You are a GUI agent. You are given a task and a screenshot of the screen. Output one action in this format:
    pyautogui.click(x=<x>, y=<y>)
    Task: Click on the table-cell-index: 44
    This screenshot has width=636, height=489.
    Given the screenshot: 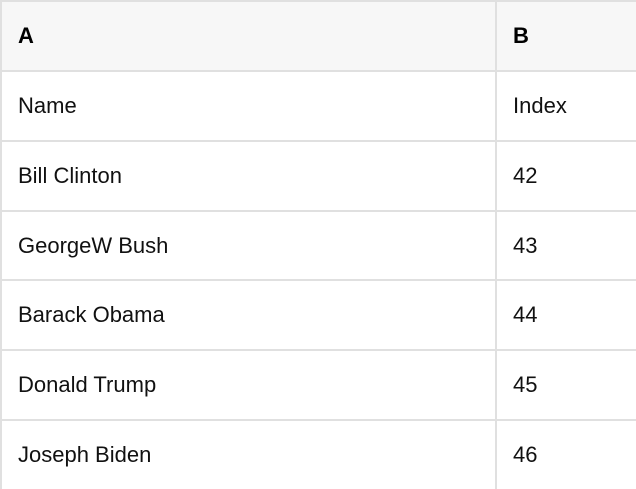 What is the action you would take?
    pyautogui.click(x=525, y=315)
    